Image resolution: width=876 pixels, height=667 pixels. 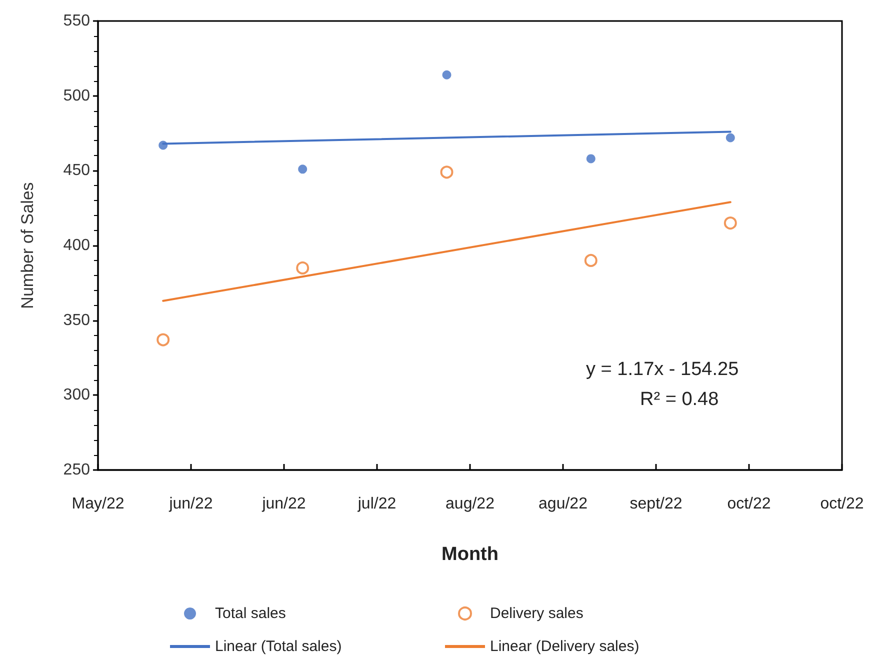 What do you see at coordinates (76, 245) in the screenshot?
I see `y-tick-label: 400` at bounding box center [76, 245].